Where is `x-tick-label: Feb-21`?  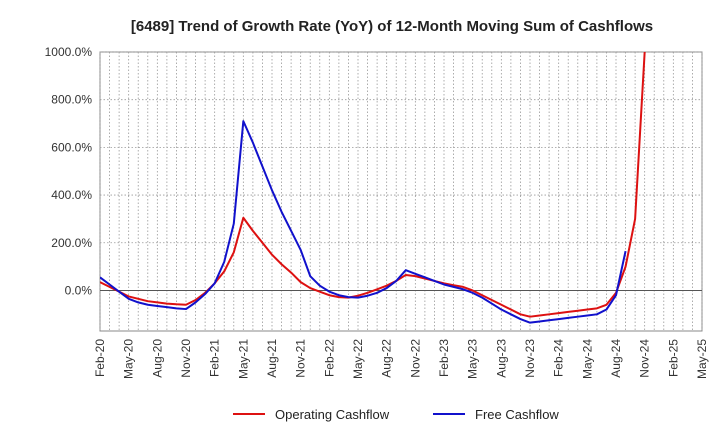 x-tick-label: Feb-21 is located at coordinates (215, 358).